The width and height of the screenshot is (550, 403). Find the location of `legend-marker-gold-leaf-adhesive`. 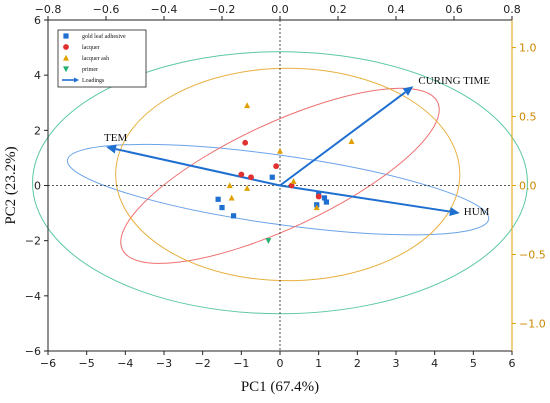

legend-marker-gold-leaf-adhesive is located at coordinates (66, 36).